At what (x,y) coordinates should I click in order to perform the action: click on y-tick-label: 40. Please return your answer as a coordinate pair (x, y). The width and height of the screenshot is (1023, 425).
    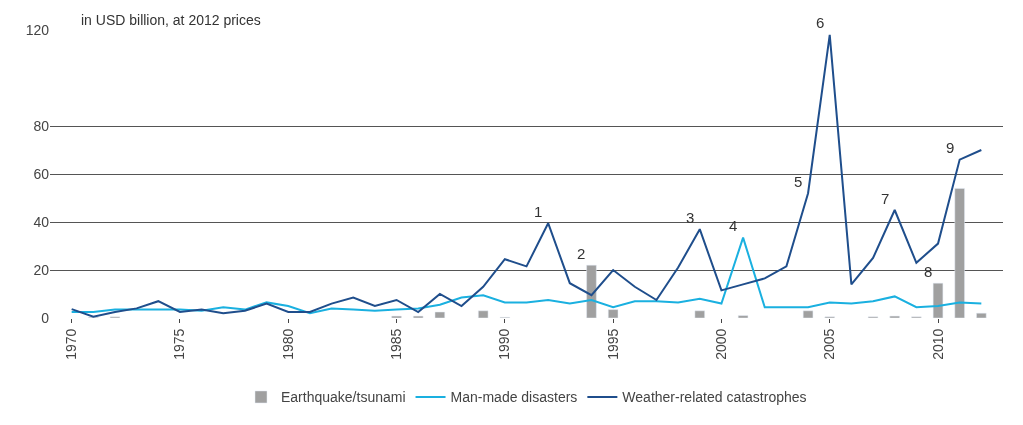
    Looking at the image, I should click on (41, 221).